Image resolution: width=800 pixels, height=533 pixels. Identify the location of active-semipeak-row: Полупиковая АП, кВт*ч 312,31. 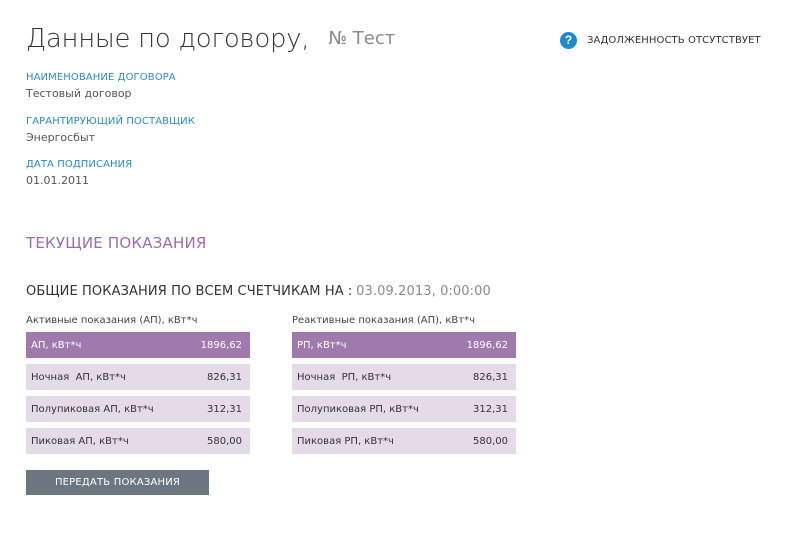
(138, 409).